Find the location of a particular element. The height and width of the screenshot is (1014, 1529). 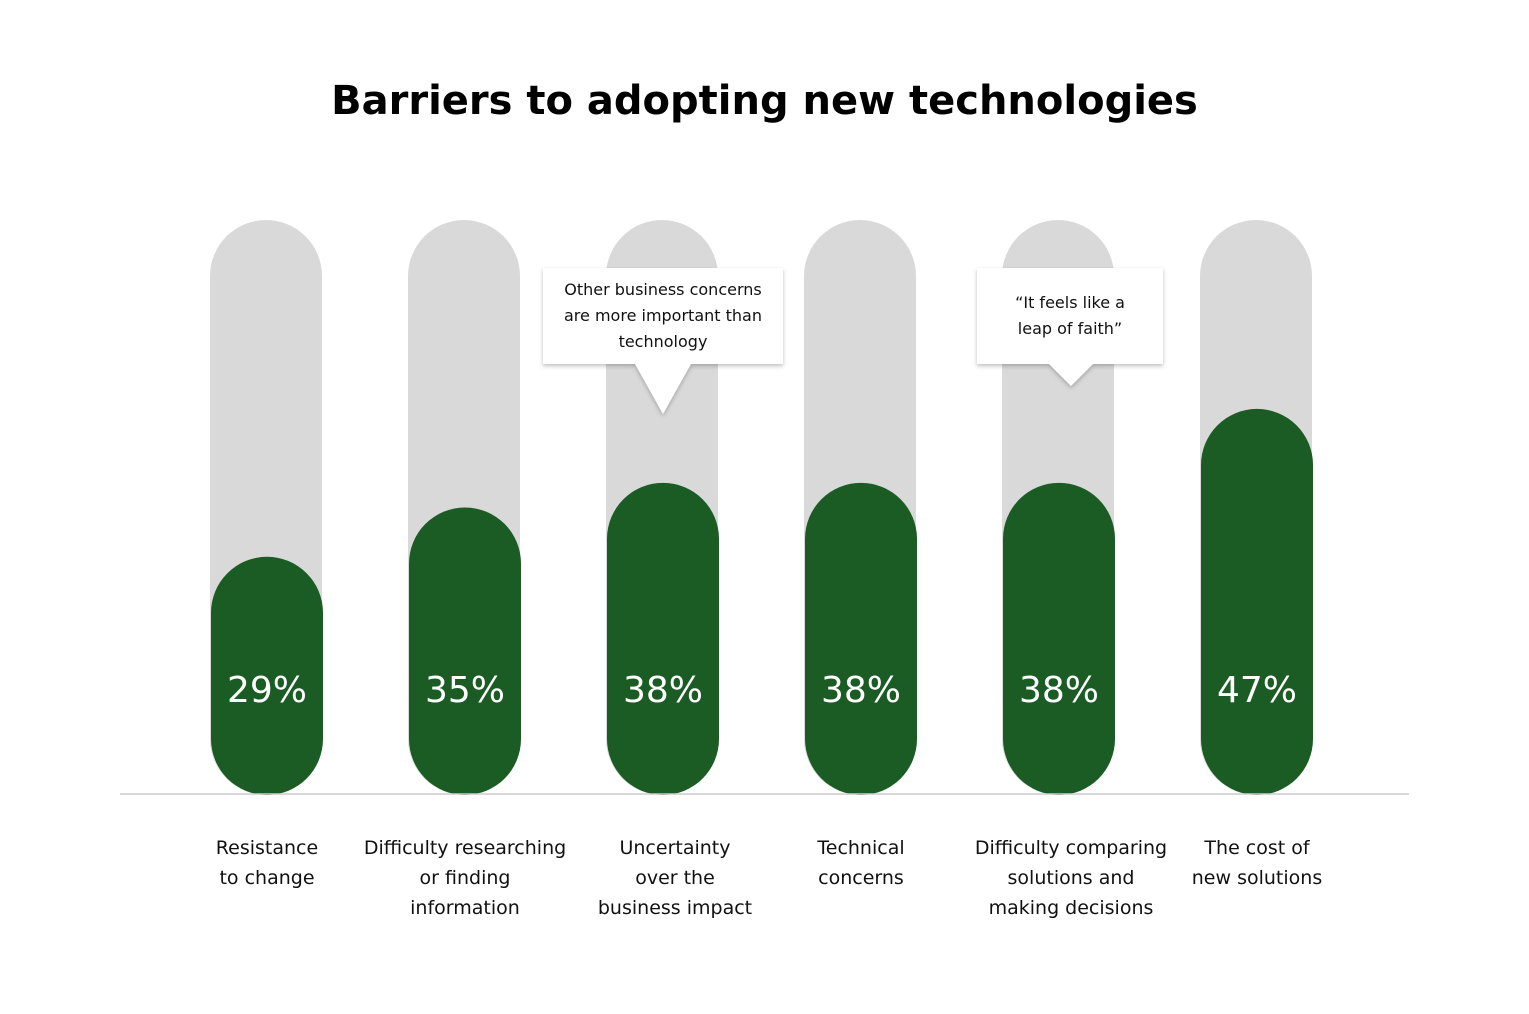

x-tick-label: Technical concerns is located at coordinates (861, 863).